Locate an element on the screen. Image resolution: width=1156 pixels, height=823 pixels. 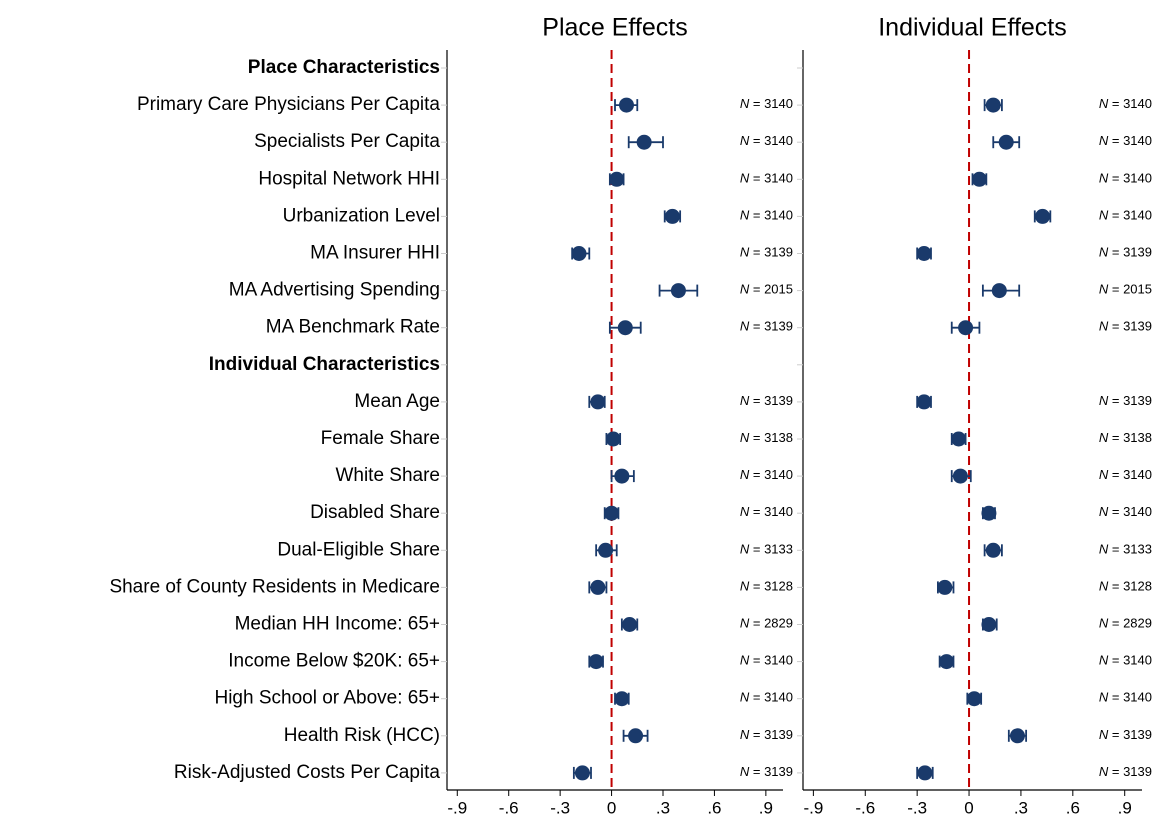
row-label: Dual-Eligible Share is located at coordinates (358, 549).